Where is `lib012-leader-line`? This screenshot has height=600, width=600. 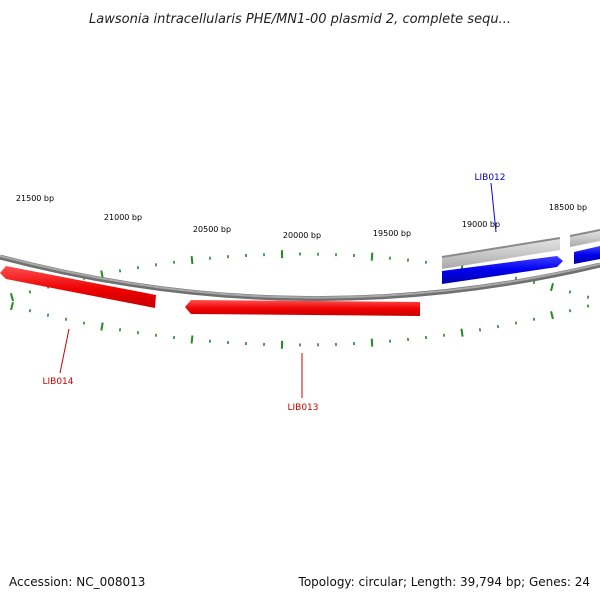 lib012-leader-line is located at coordinates (493, 207).